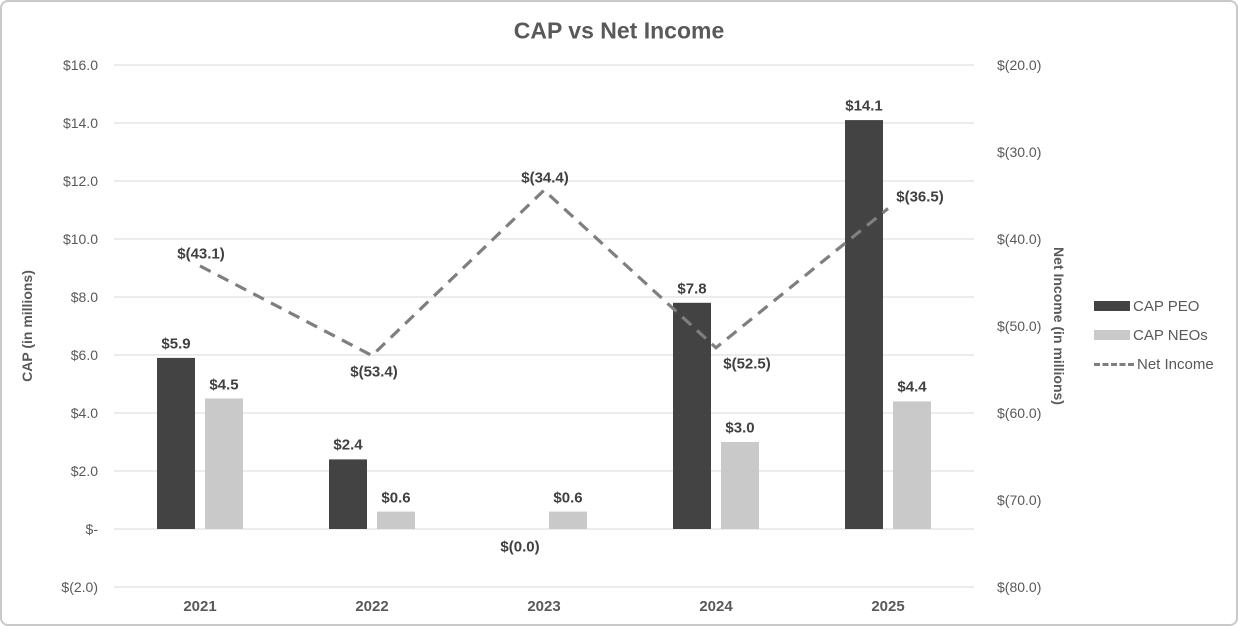 The height and width of the screenshot is (626, 1238). Describe the element at coordinates (568, 520) in the screenshot. I see `cap-neos-bar-2023` at that location.